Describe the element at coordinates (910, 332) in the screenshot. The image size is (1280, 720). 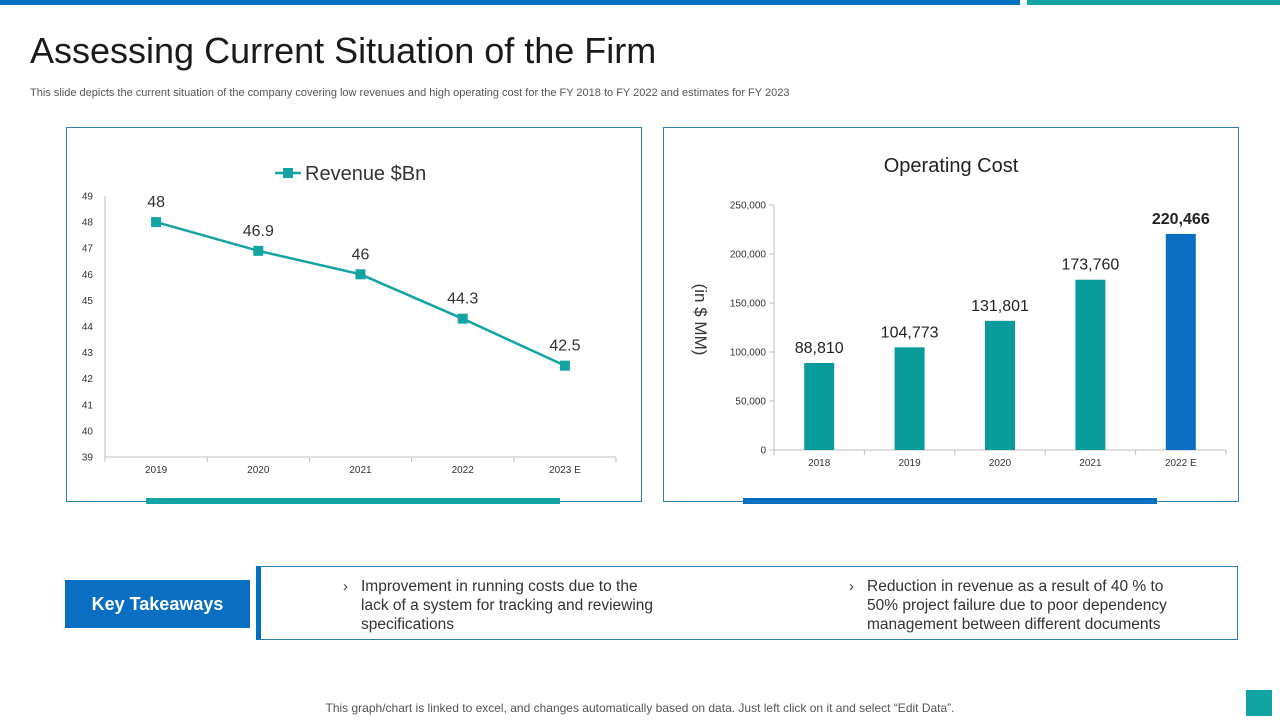
I see `operating-cost-data-label: 104,773` at that location.